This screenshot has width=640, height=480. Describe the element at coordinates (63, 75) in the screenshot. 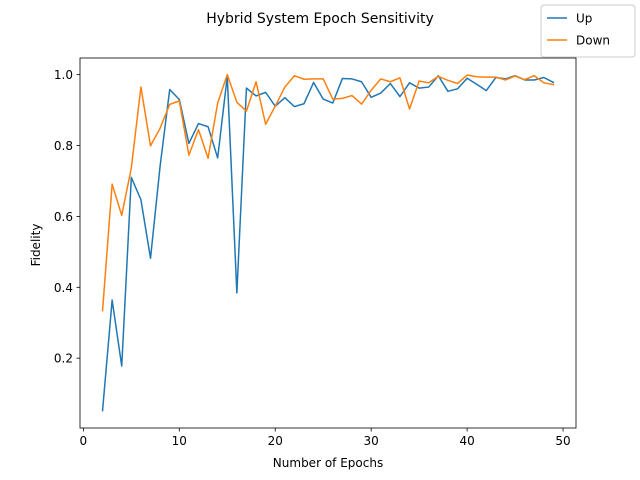

I see `y-tick-label: 1.0` at that location.